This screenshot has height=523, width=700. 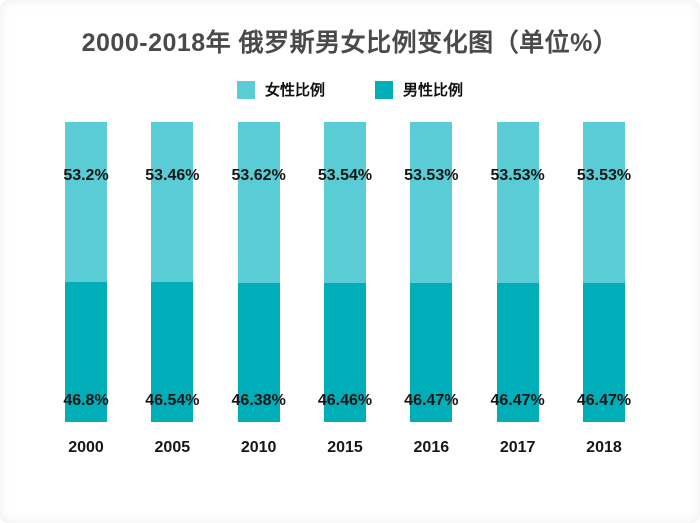 I want to click on stacked-bar: 53.46% 46.54%, so click(x=172, y=272).